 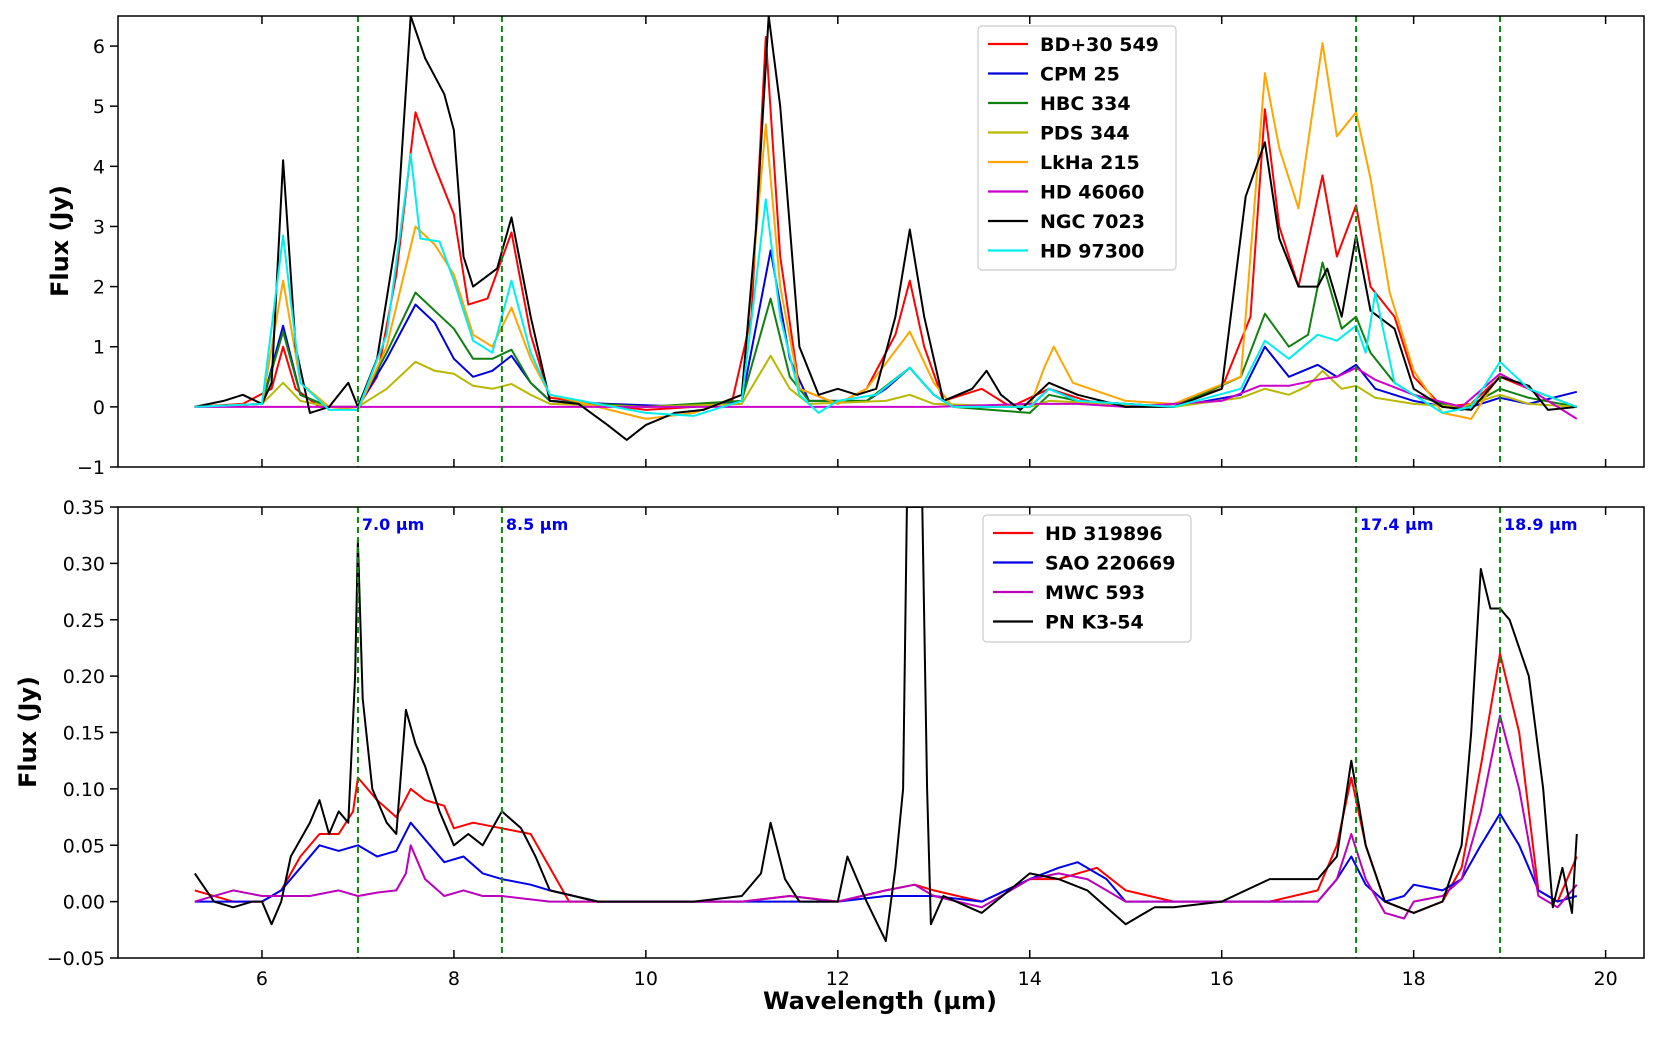 I want to click on reference-line-label: 7.0 µm, so click(x=393, y=524).